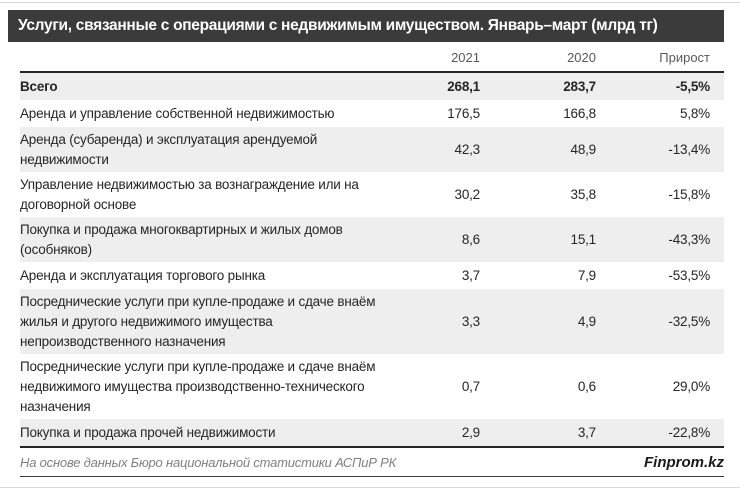 The width and height of the screenshot is (740, 492). I want to click on value-growth: -53,5%, so click(689, 275).